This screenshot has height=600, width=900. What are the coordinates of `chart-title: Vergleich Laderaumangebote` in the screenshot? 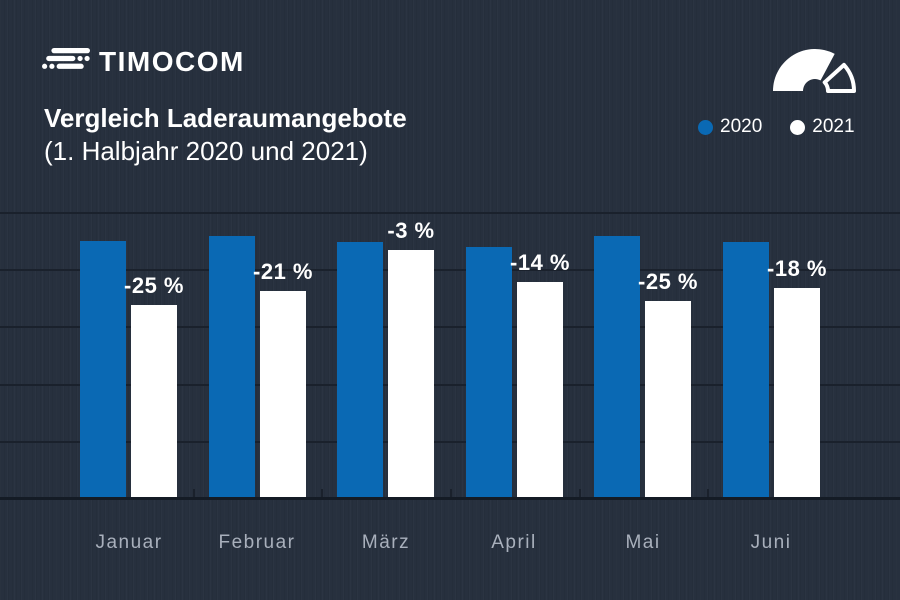 It's located at (225, 118).